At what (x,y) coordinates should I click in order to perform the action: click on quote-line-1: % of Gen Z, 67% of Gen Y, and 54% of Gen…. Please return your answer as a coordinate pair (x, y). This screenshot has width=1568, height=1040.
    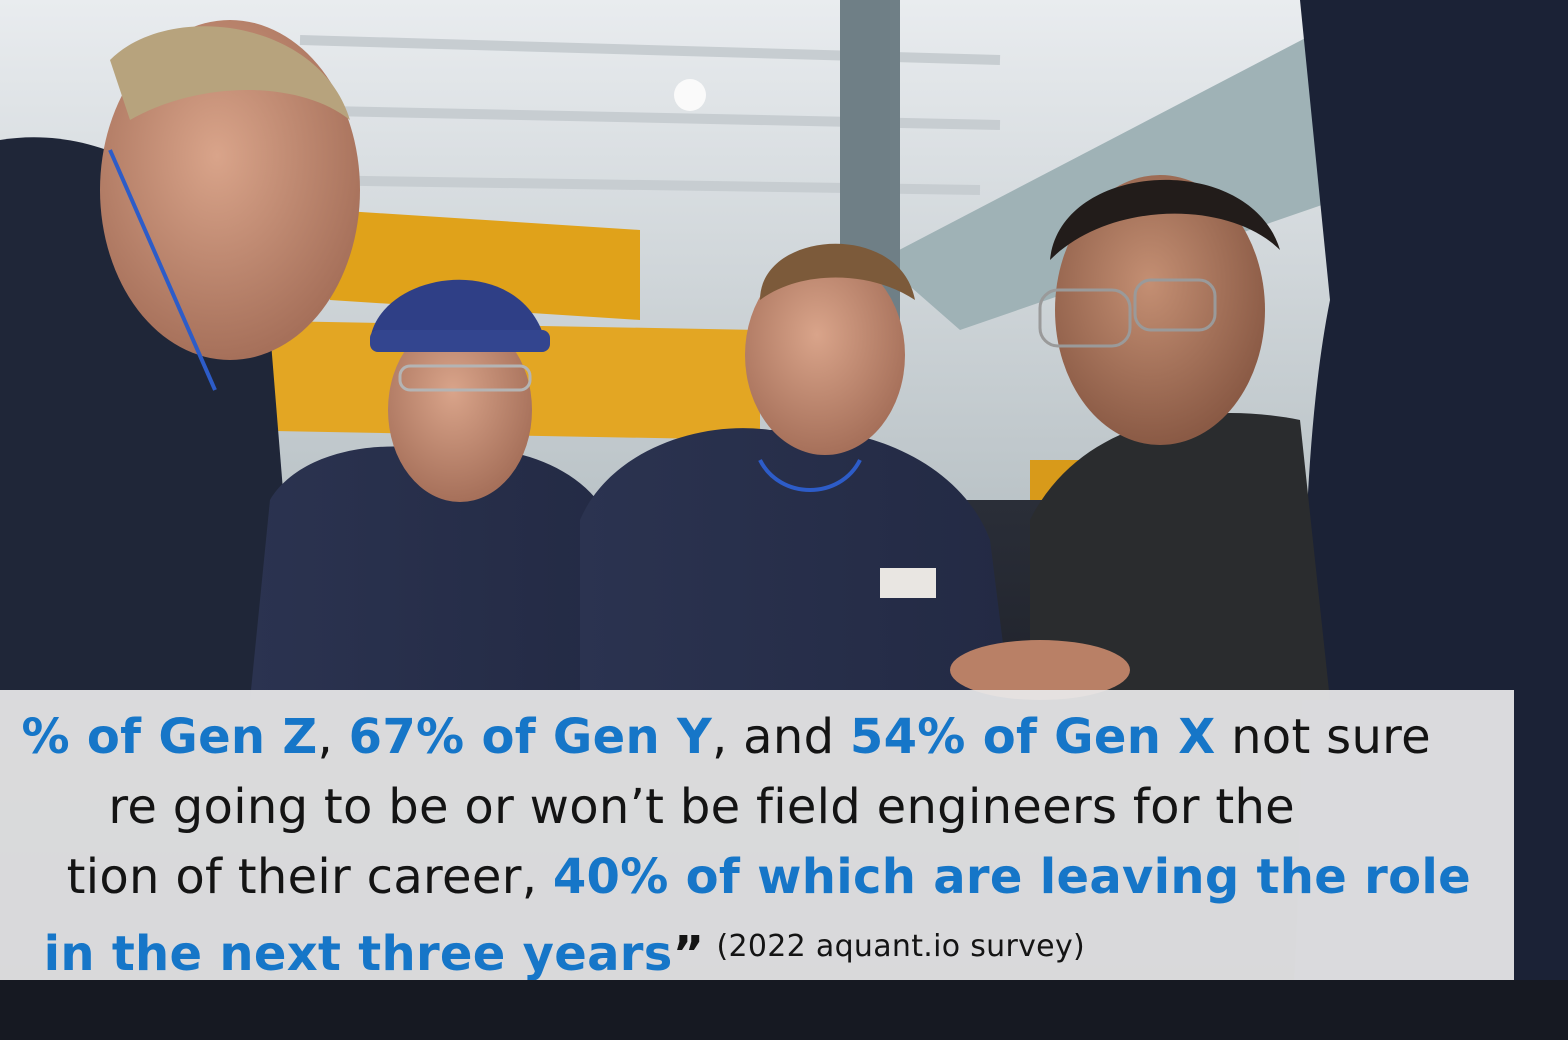
    Looking at the image, I should click on (715, 737).